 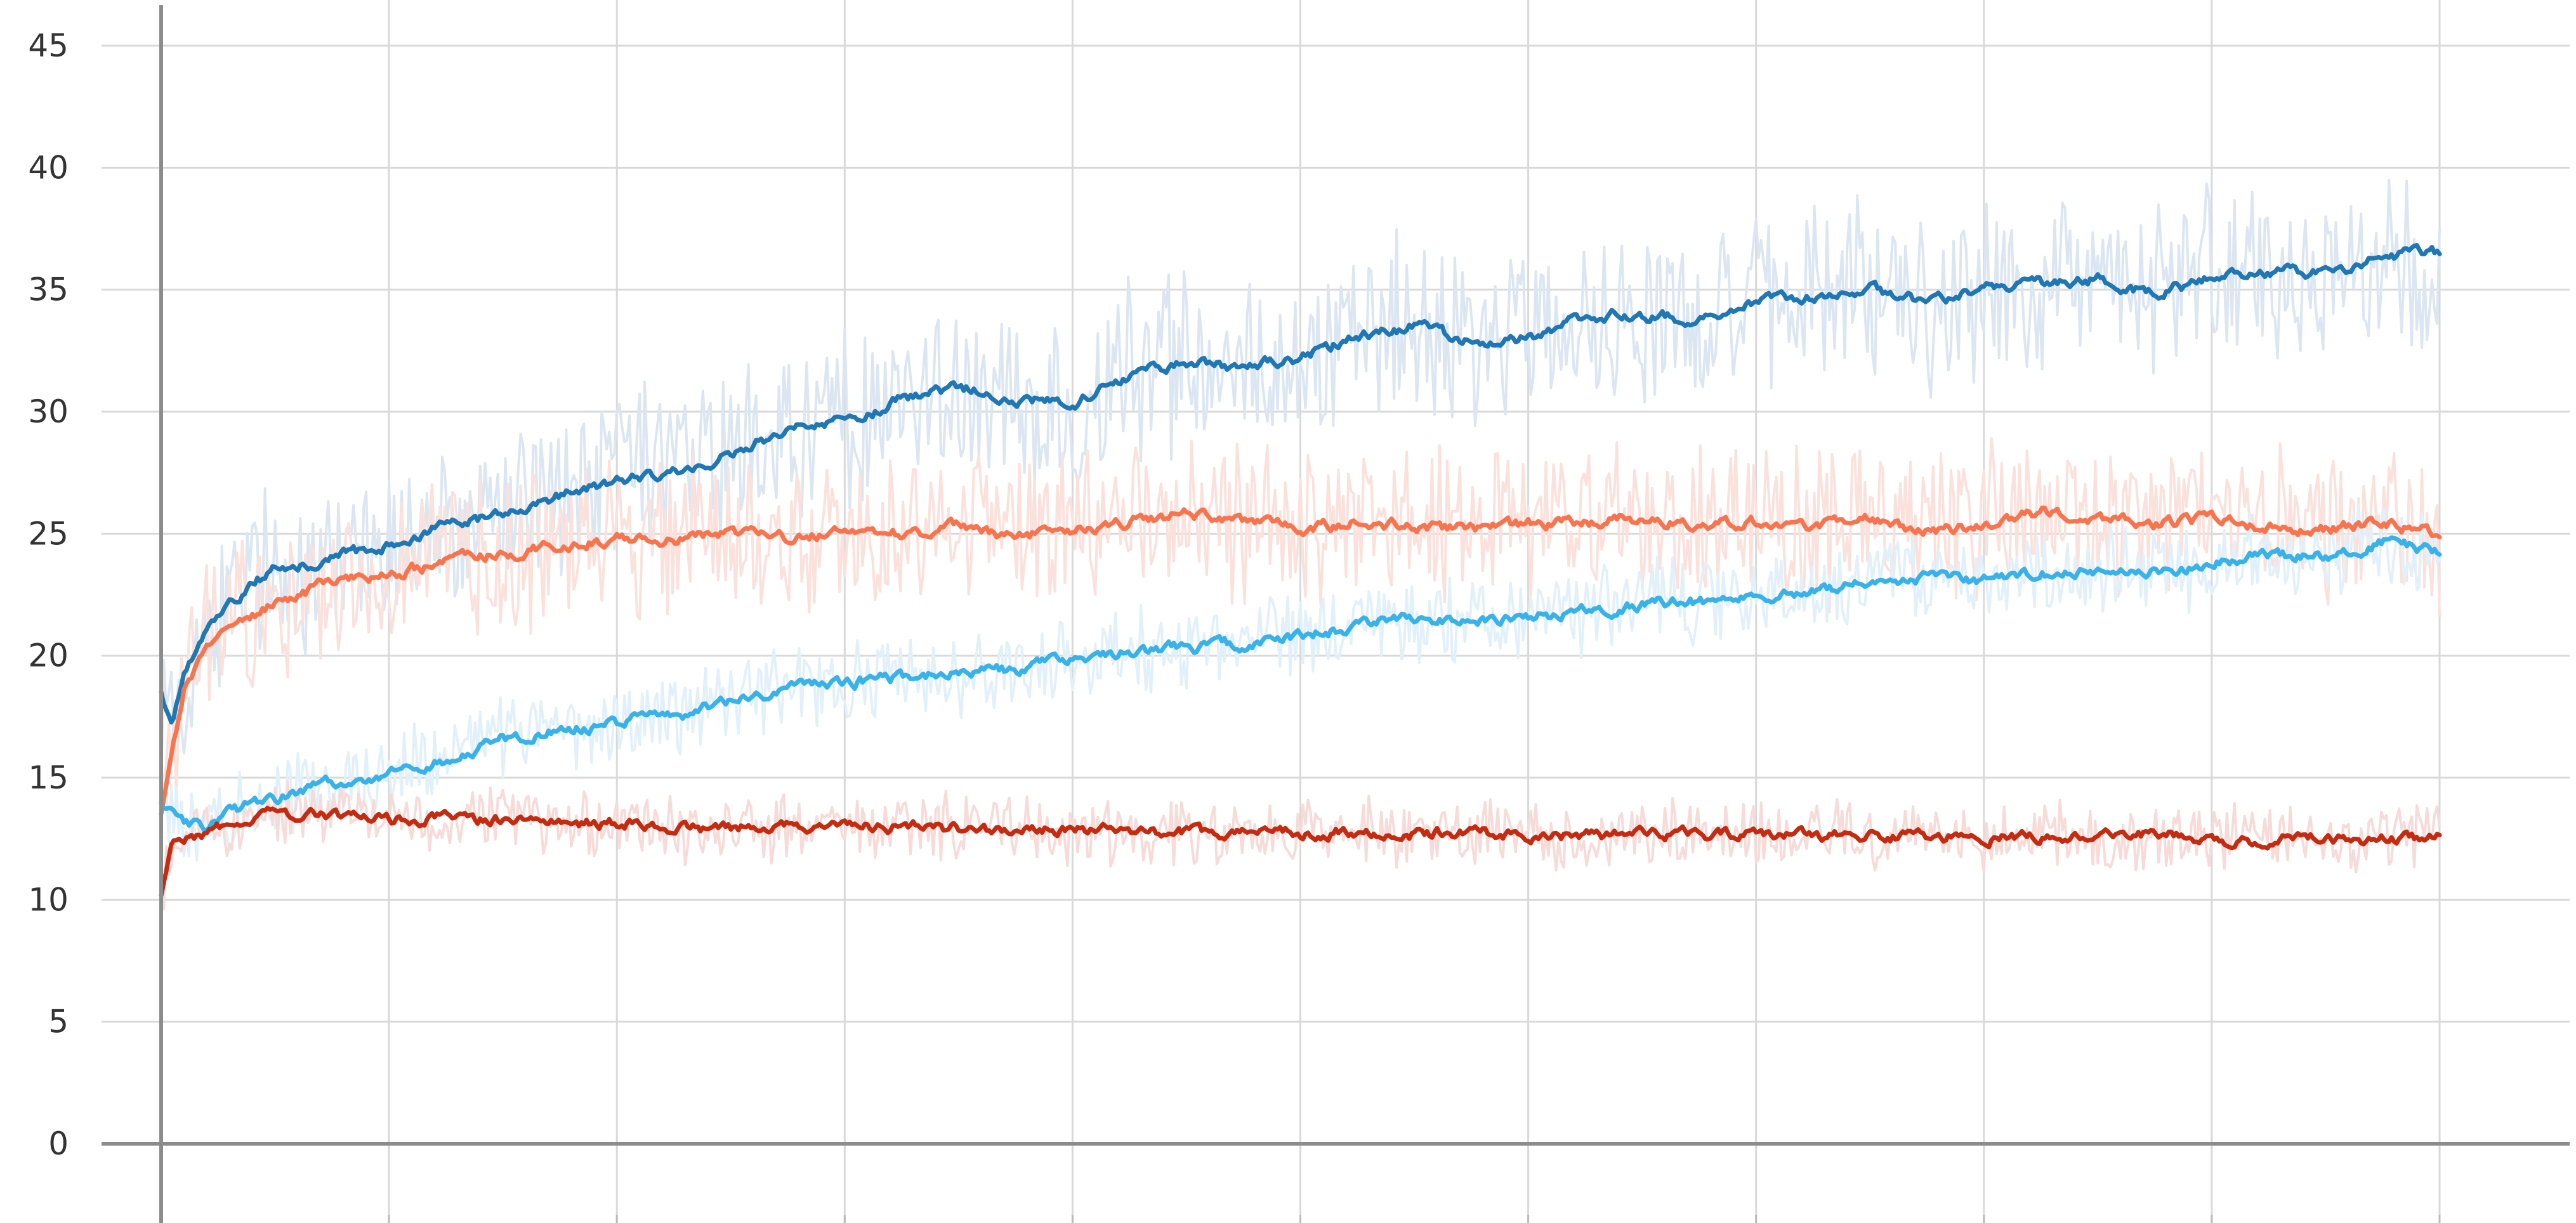 What do you see at coordinates (1300, 852) in the screenshot?
I see `smoothed-series-line` at bounding box center [1300, 852].